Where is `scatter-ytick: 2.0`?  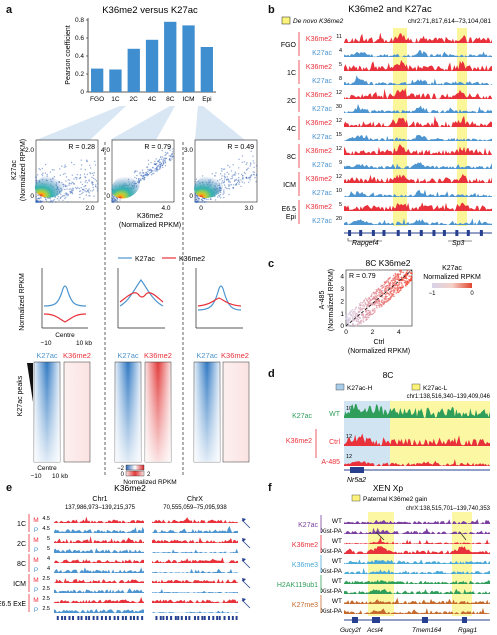
scatter-ytick: 2.0 is located at coordinates (29, 150).